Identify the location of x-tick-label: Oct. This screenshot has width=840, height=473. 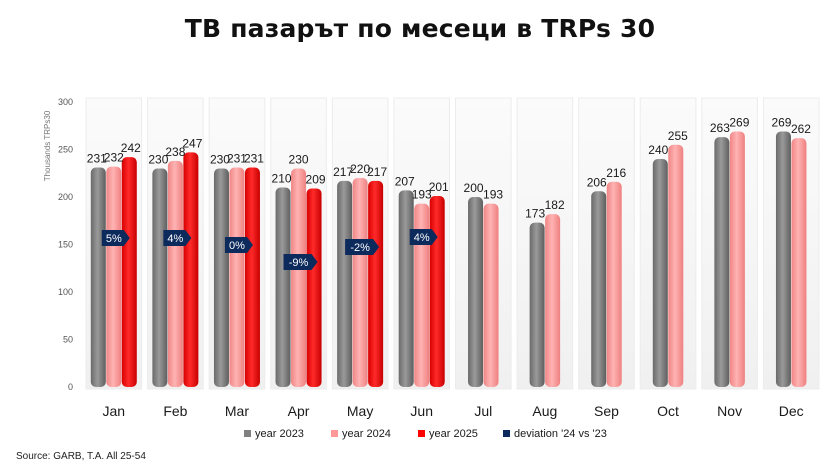
(668, 411).